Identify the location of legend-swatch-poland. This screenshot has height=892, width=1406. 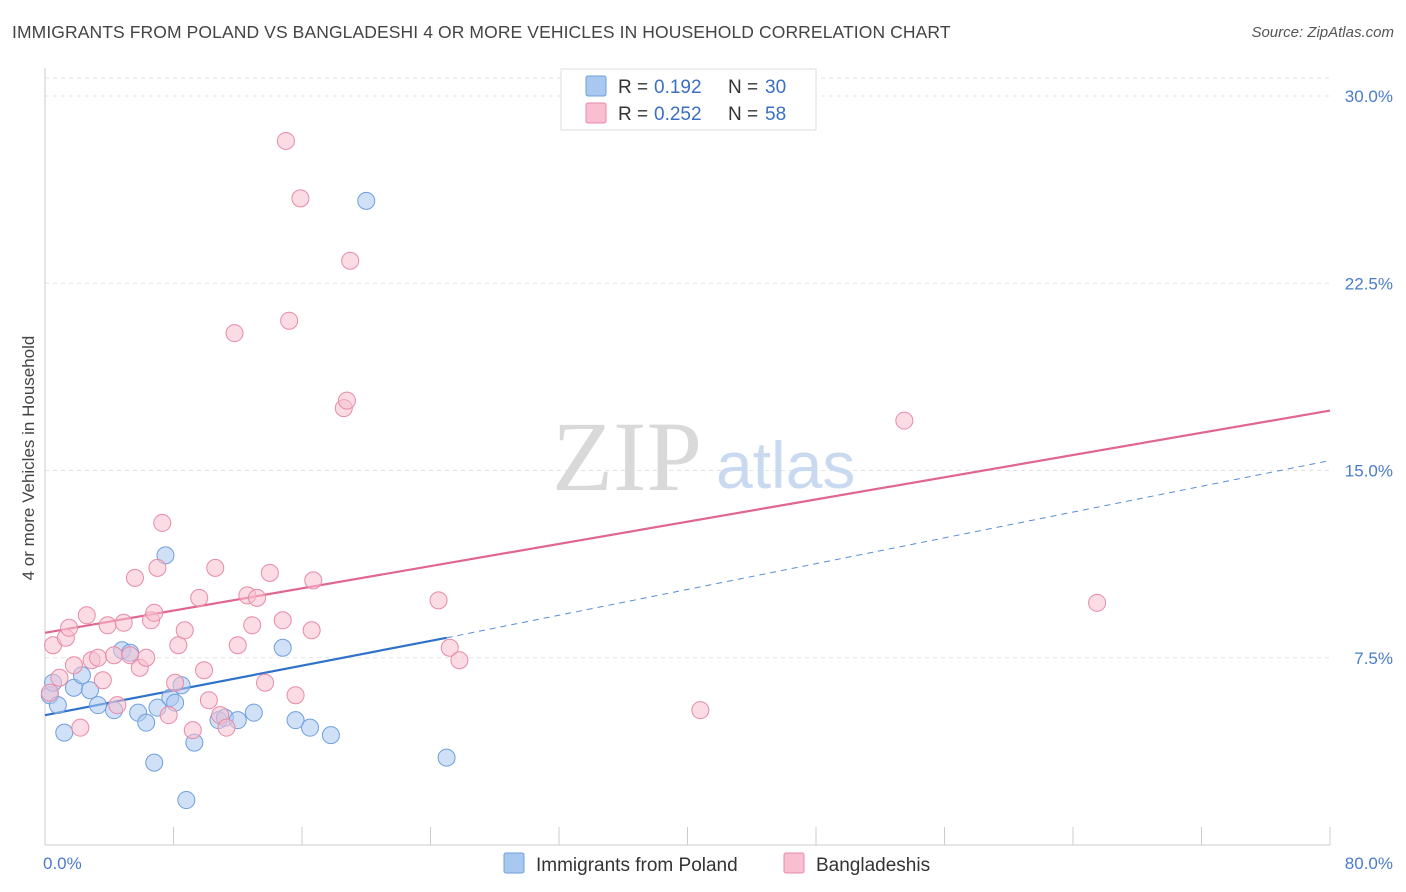
(596, 86).